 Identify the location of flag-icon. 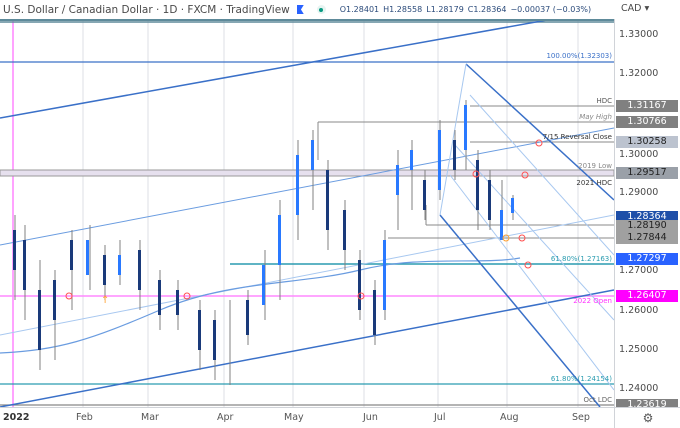
(300, 9).